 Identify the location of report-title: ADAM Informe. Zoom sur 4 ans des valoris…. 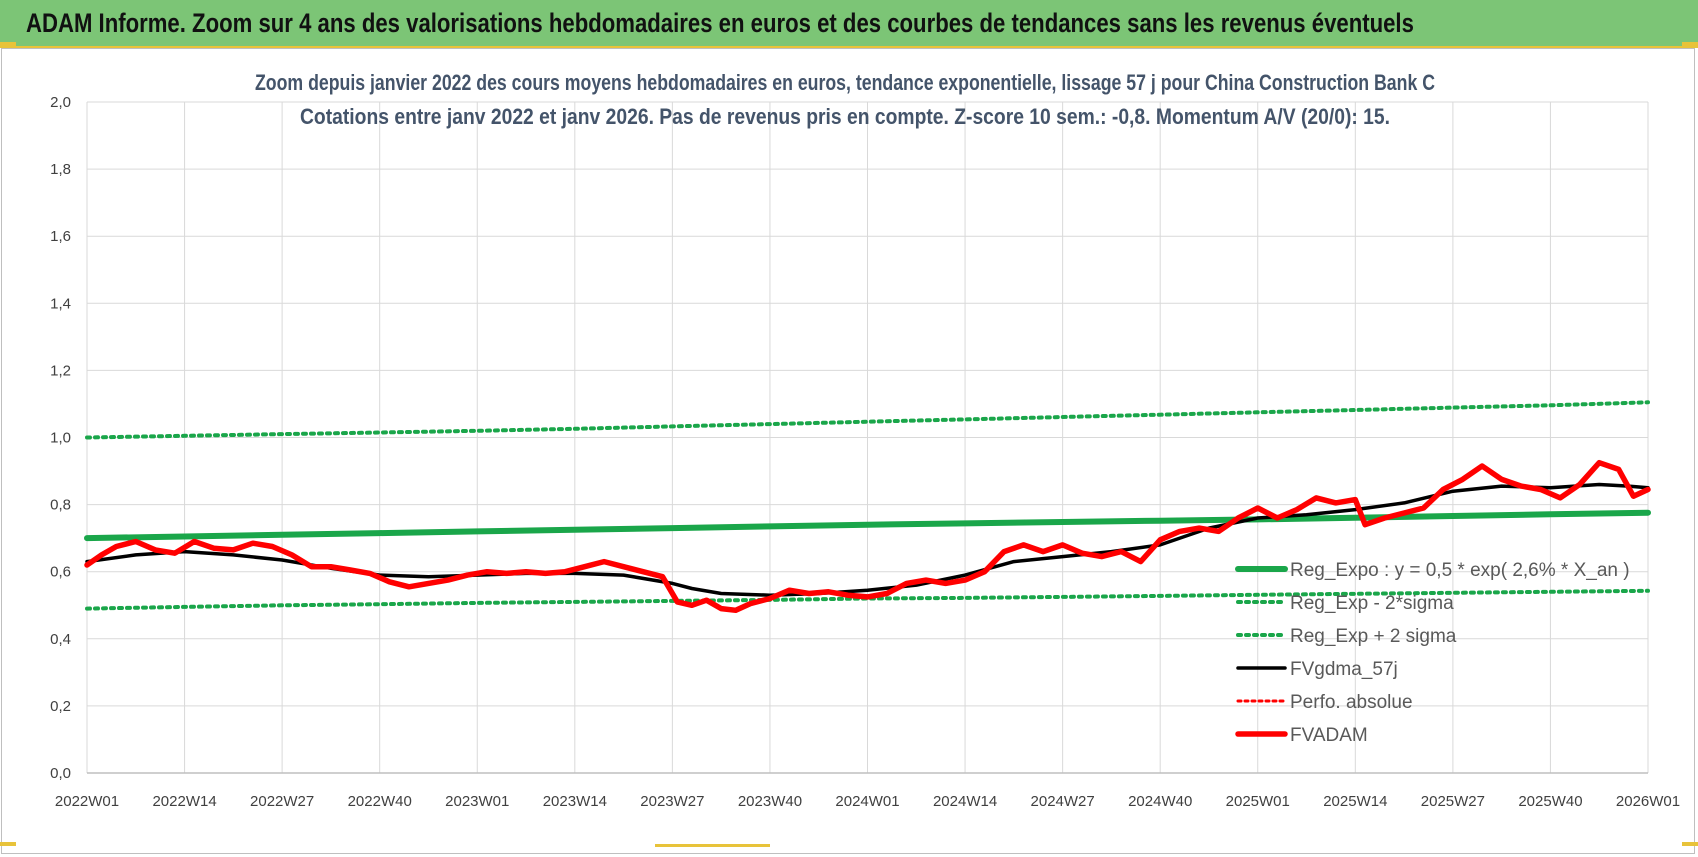
(720, 23).